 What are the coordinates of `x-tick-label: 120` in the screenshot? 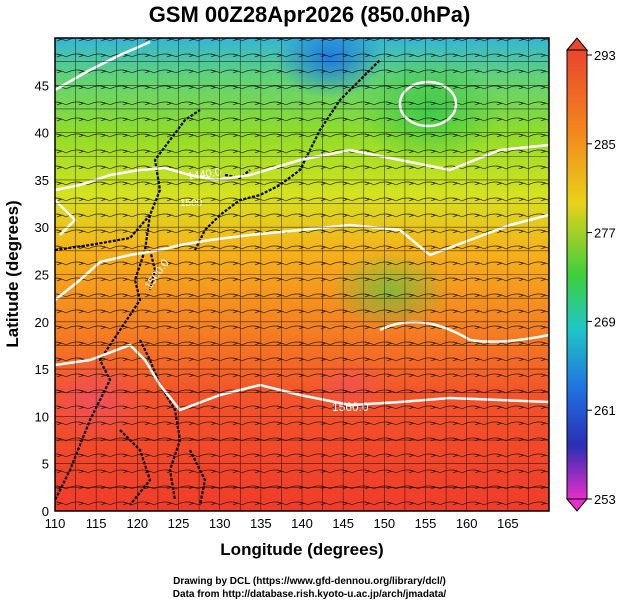 It's located at (137, 523).